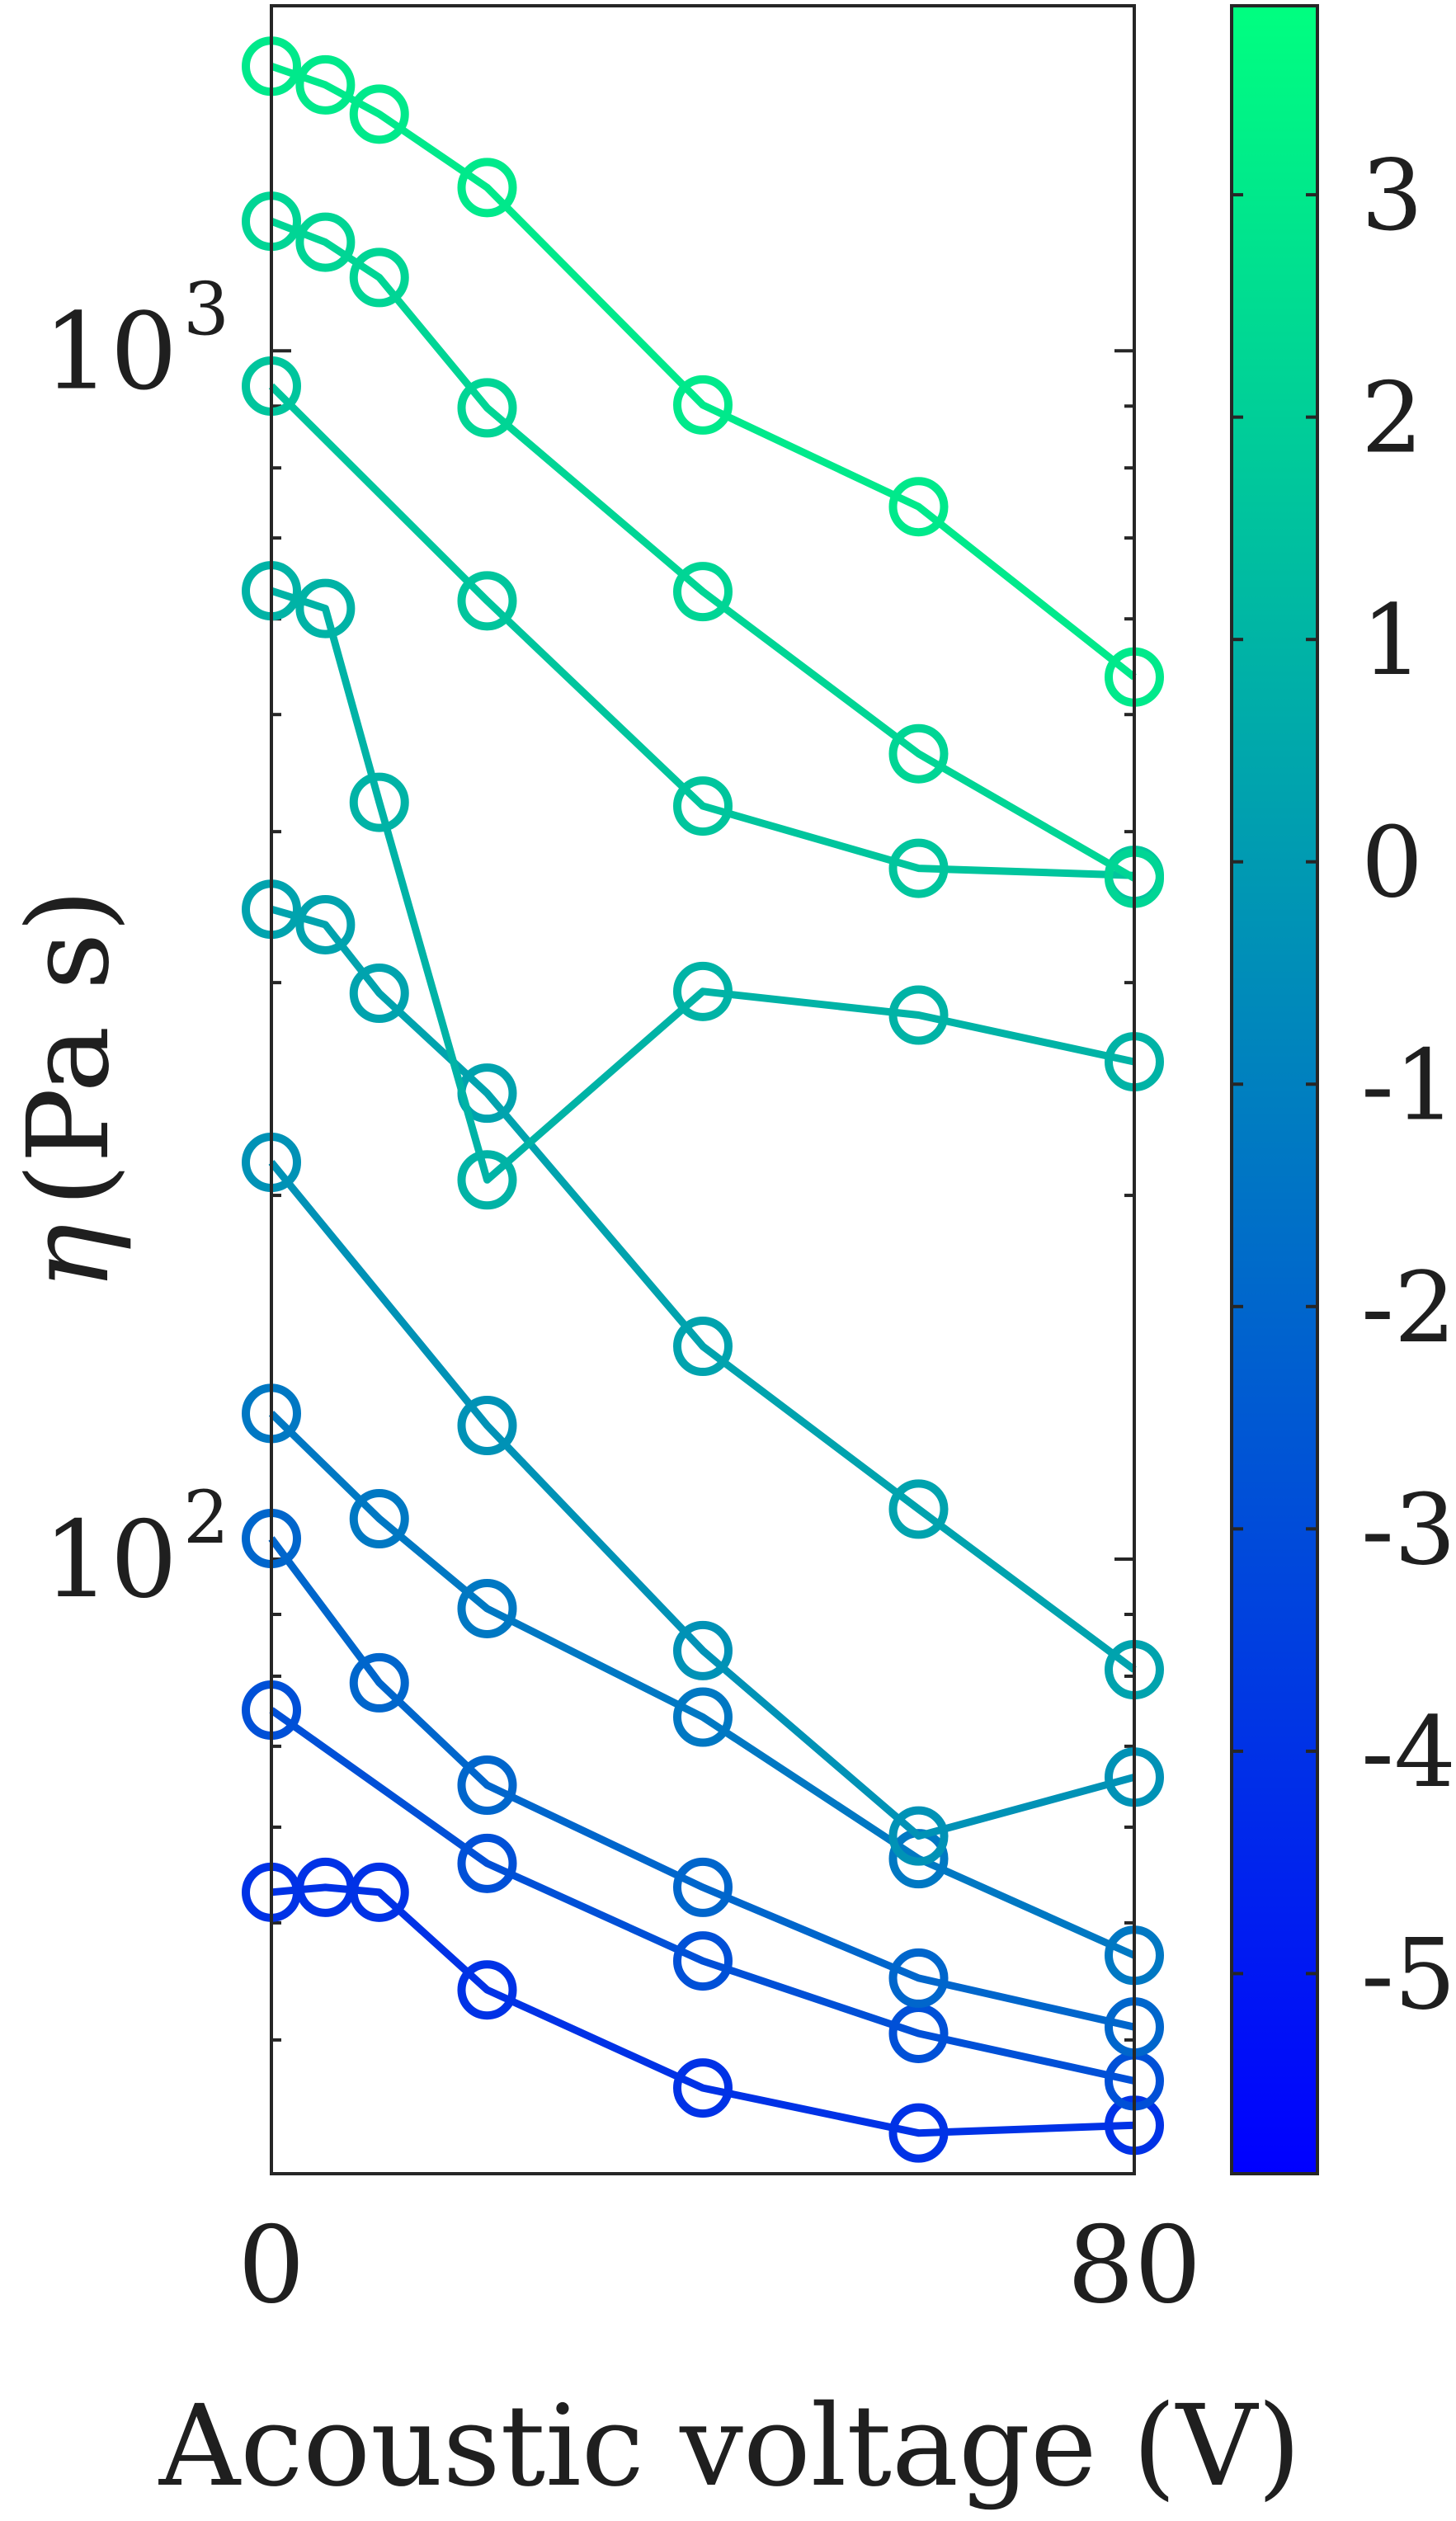 This screenshot has width=1456, height=2521. Describe the element at coordinates (1344, 1085) in the screenshot. I see `colorbar-ticks: 3 2 1 0 -1 -2 -3 -4 -5` at that location.